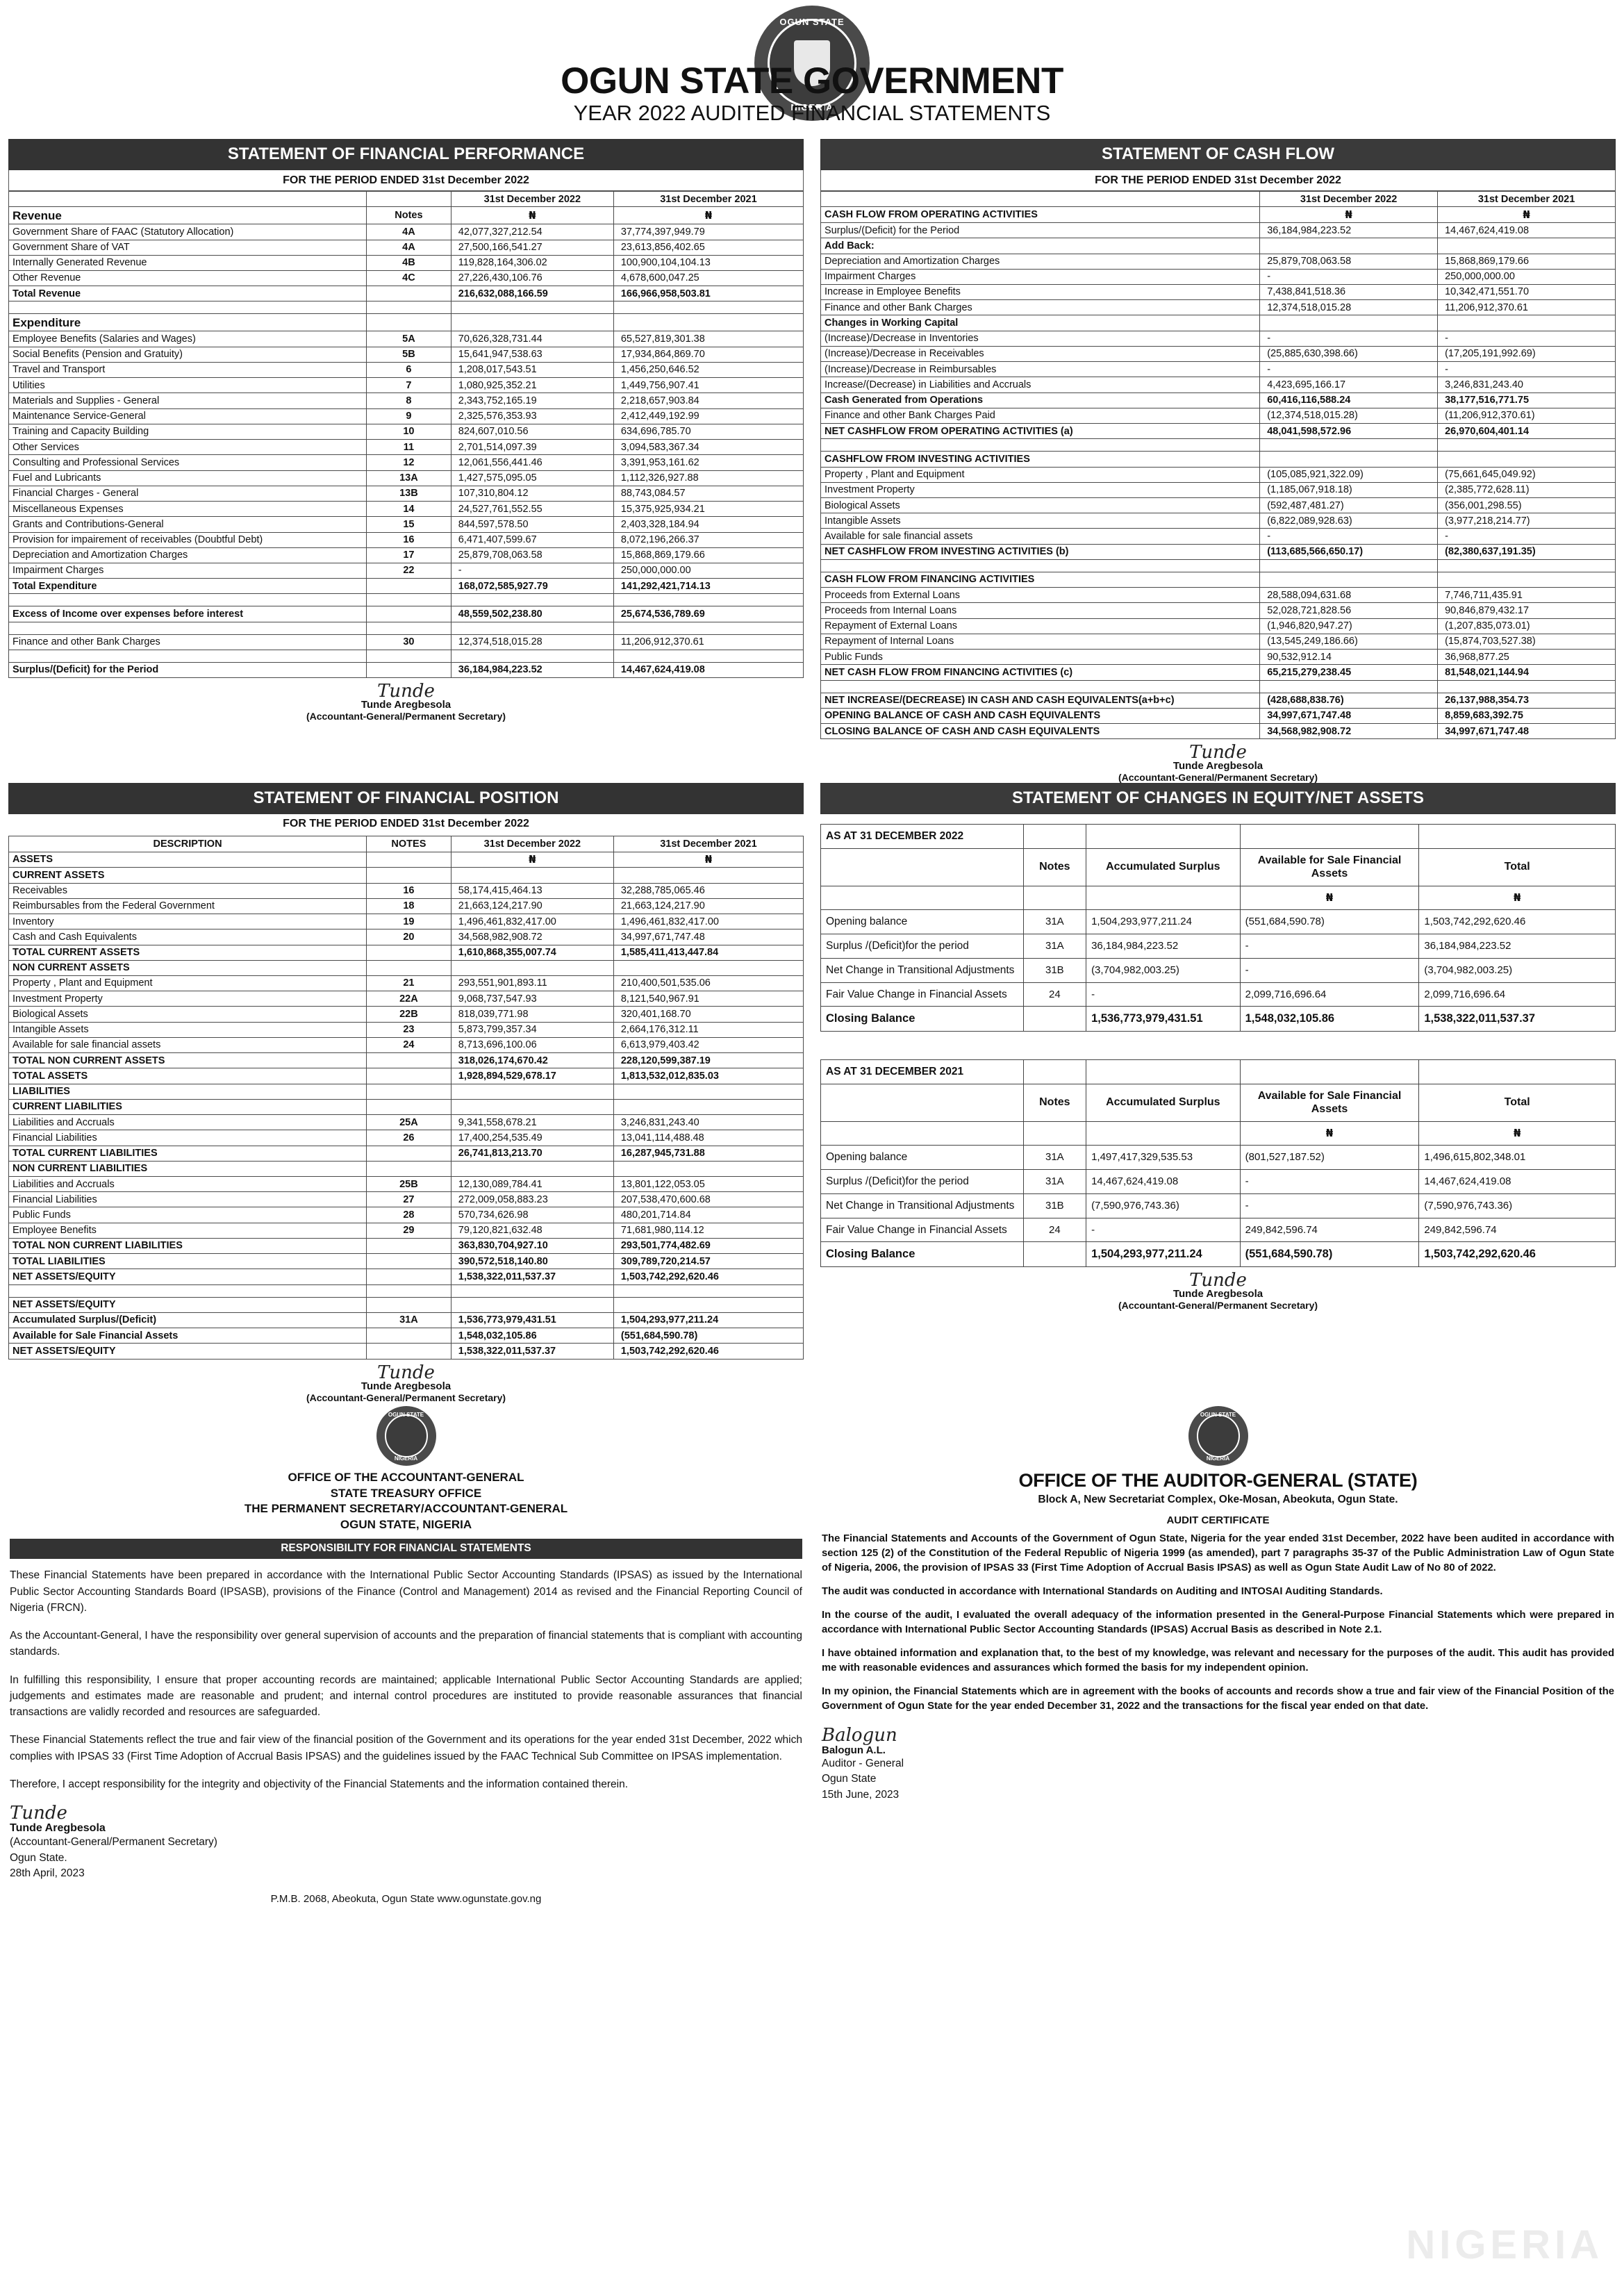 The height and width of the screenshot is (2289, 1624). Describe the element at coordinates (532, 1199) in the screenshot. I see `row-value-2022: 272,009,058,883.23` at that location.